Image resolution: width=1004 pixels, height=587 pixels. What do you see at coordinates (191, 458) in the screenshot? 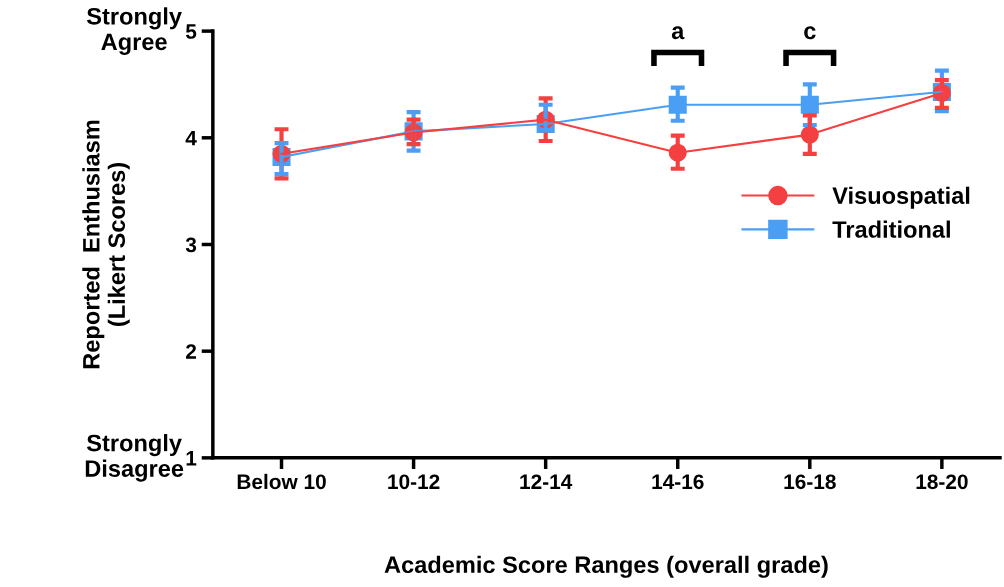
I see `y-tick-label: 1` at bounding box center [191, 458].